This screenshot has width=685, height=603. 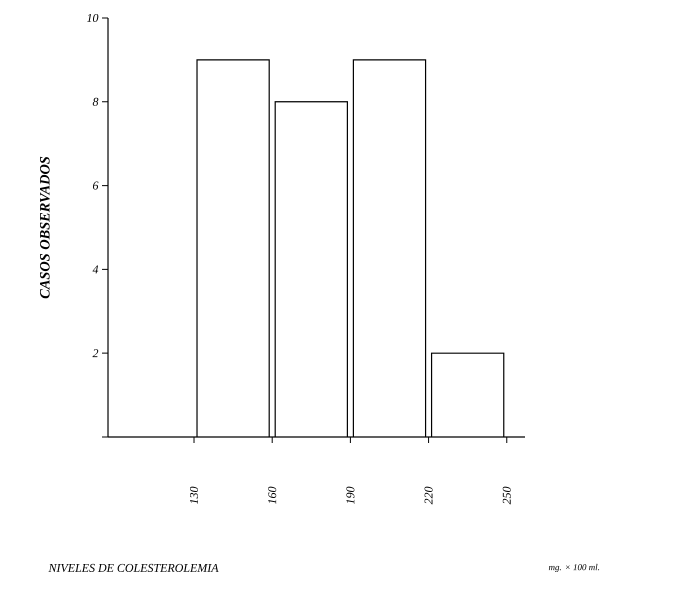 What do you see at coordinates (95, 353) in the screenshot?
I see `y-tick-label: 2` at bounding box center [95, 353].